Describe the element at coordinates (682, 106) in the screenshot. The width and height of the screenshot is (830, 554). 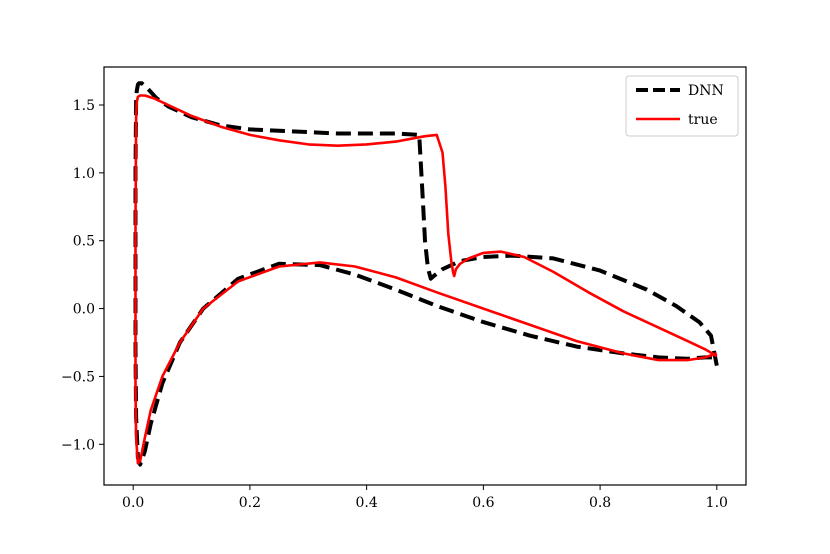
I see `legend: DNN true` at that location.